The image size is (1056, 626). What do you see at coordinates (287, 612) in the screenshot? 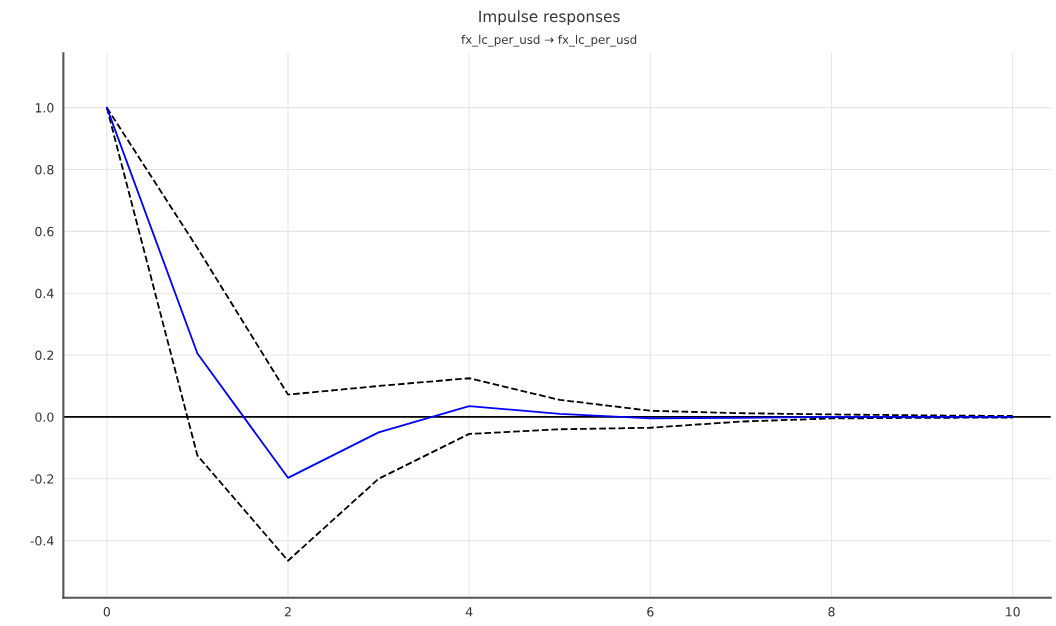
I see `x-tick-label: 2` at bounding box center [287, 612].